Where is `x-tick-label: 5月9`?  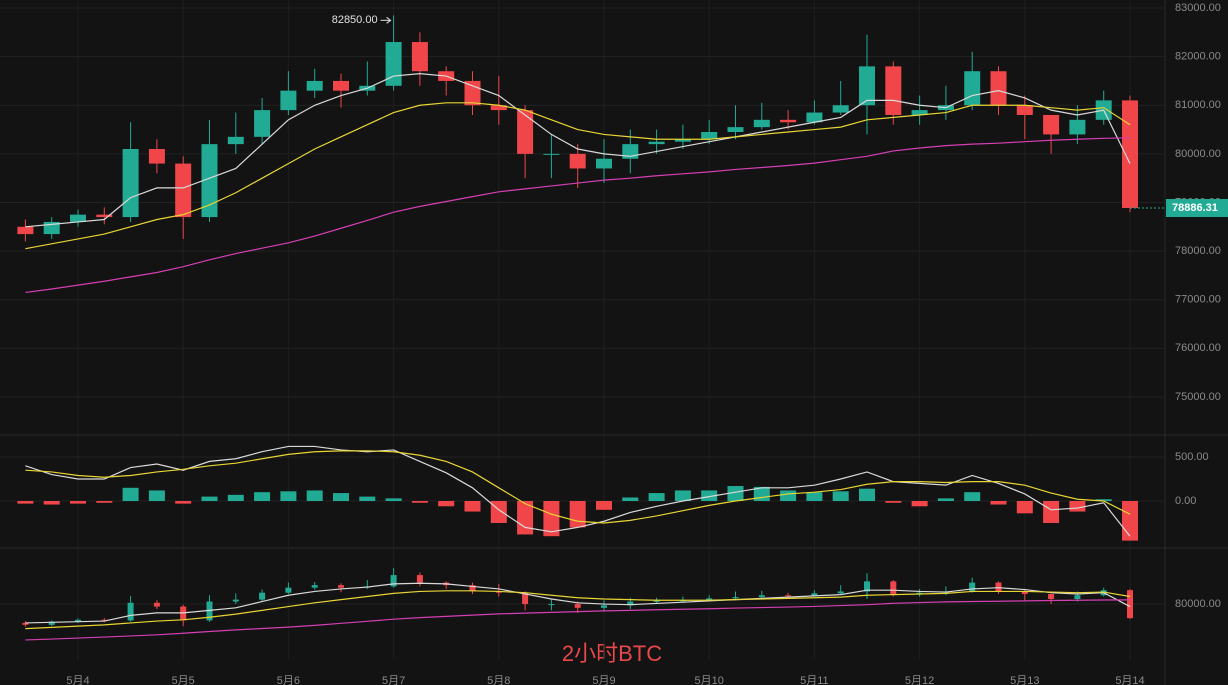
x-tick-label: 5月9 is located at coordinates (603, 680).